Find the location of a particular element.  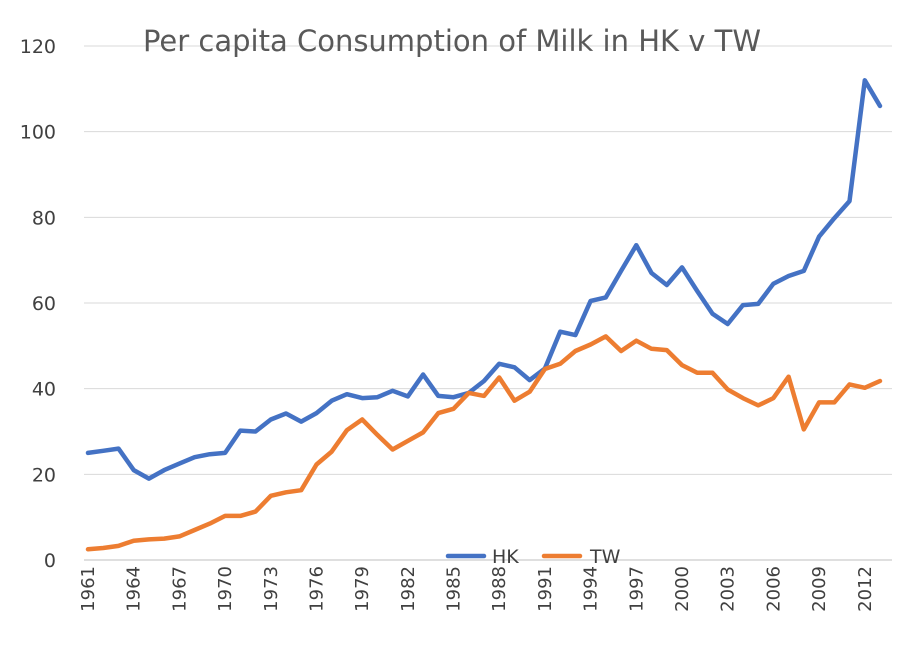

y-tick-label: 80 is located at coordinates (44, 218).